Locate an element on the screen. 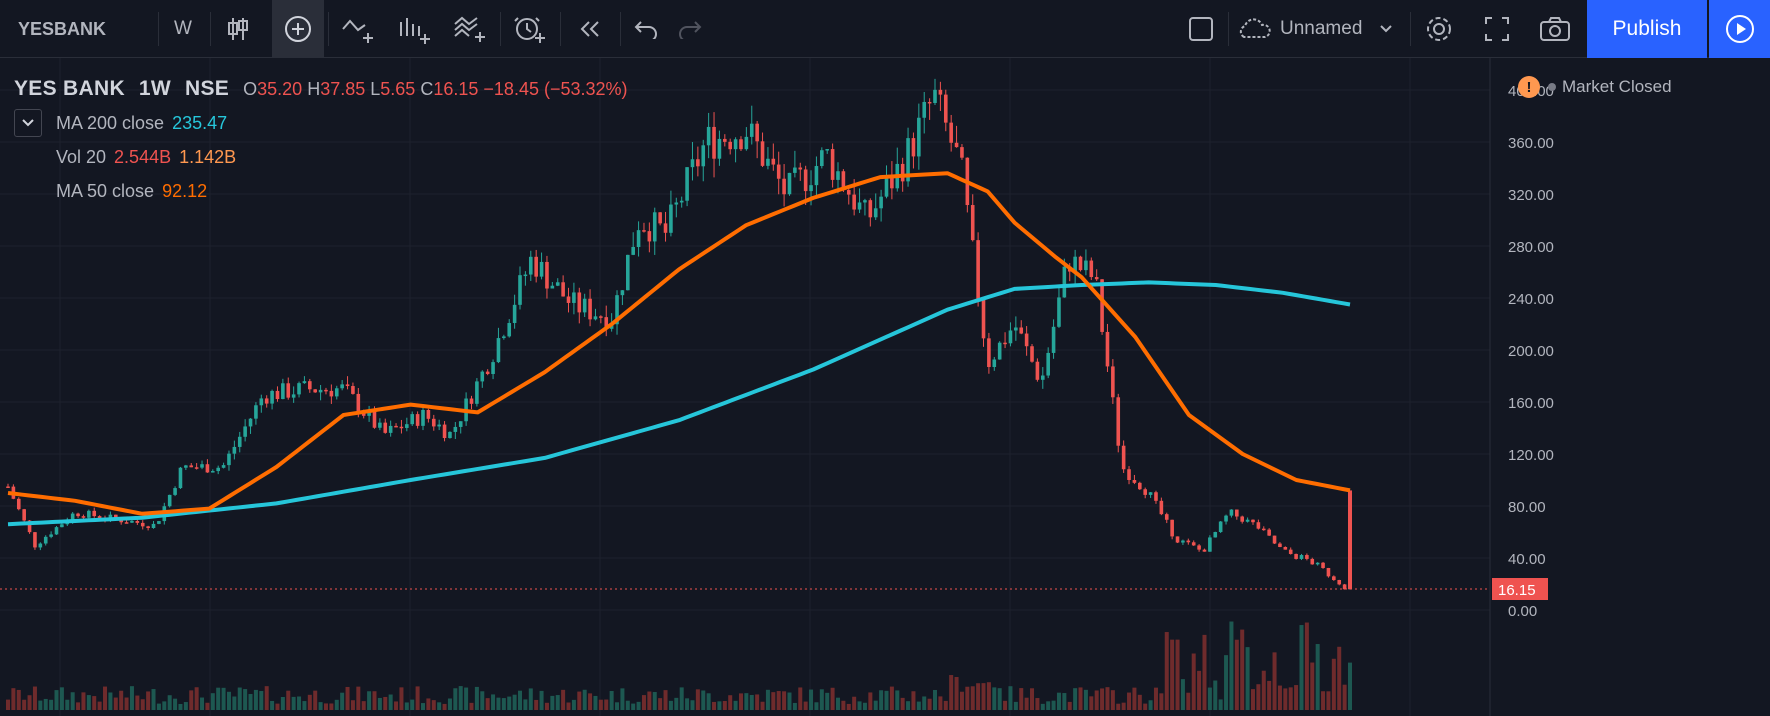 The image size is (1770, 716). fullscreen-button is located at coordinates (1497, 29).